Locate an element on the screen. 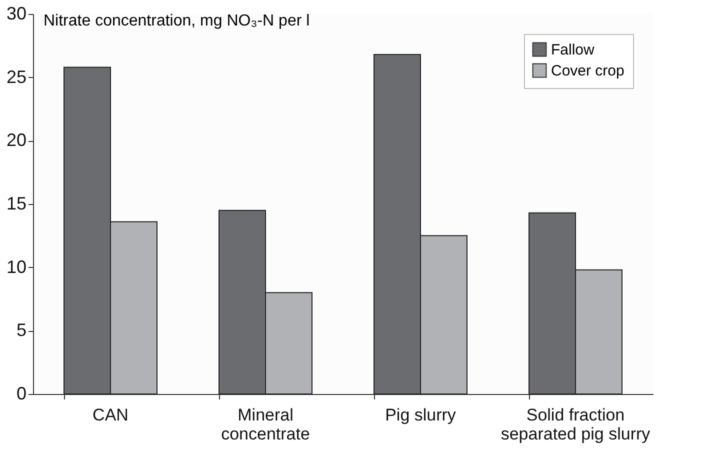 The height and width of the screenshot is (455, 709). x-tick-label: Solid fraction separated pig slurry is located at coordinates (575, 425).